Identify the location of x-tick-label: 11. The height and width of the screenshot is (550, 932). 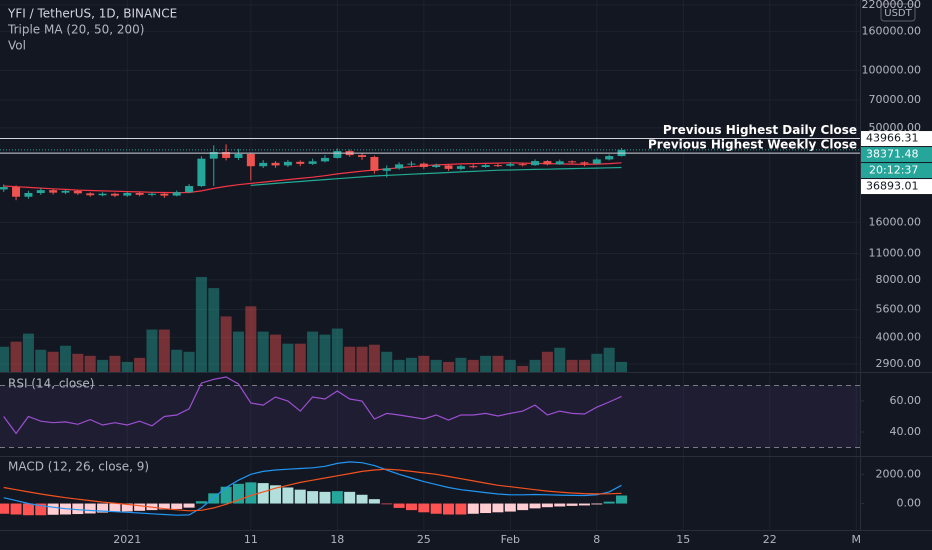
(251, 539).